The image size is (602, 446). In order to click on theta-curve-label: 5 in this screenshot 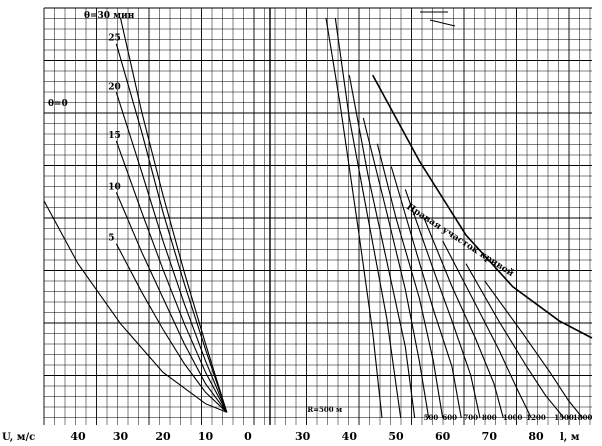, I will do `click(111, 239)`.